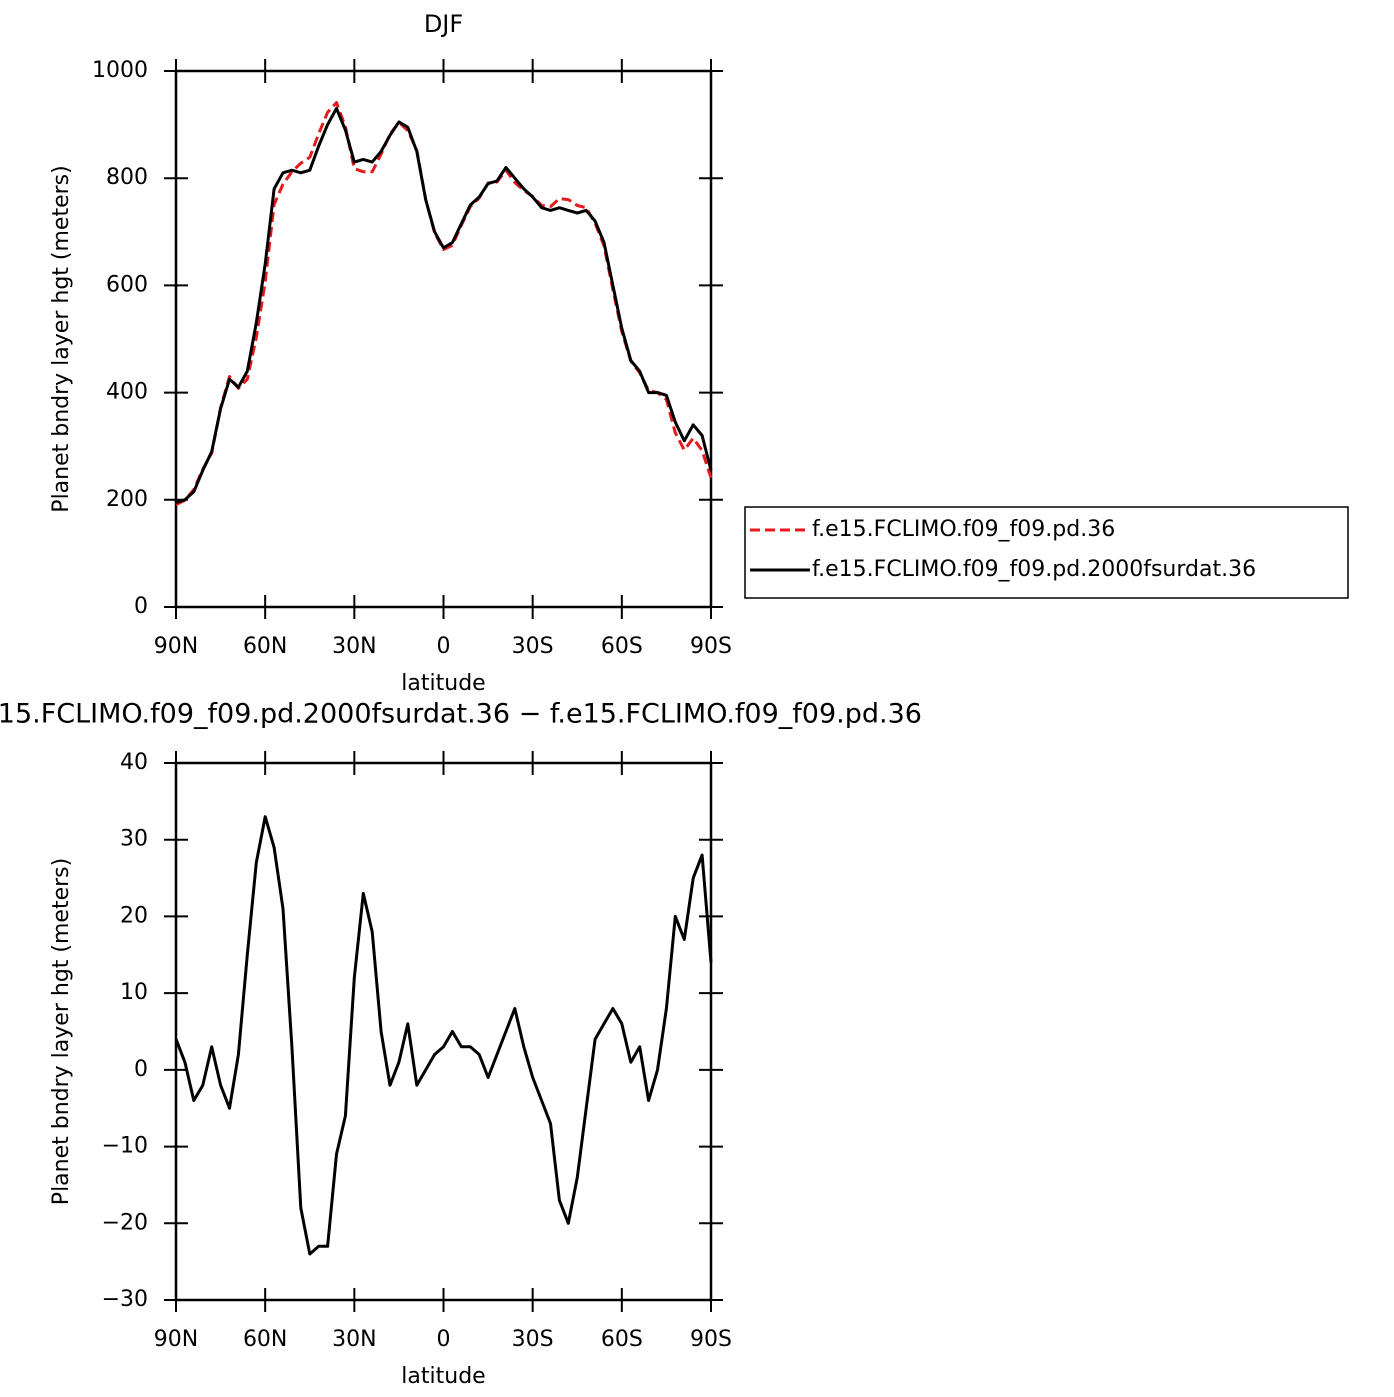 The image size is (1394, 1397). What do you see at coordinates (120, 70) in the screenshot?
I see `y-tick-label: 1000` at bounding box center [120, 70].